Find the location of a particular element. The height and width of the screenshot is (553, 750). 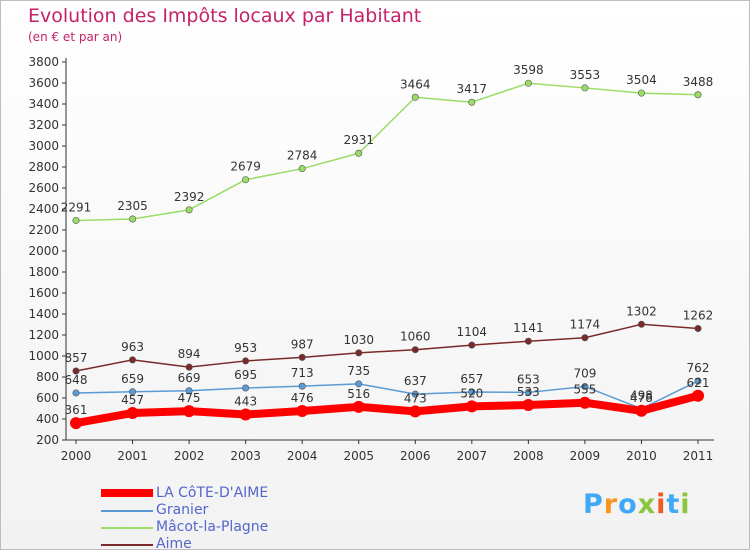

logo-letter: r is located at coordinates (611, 504).